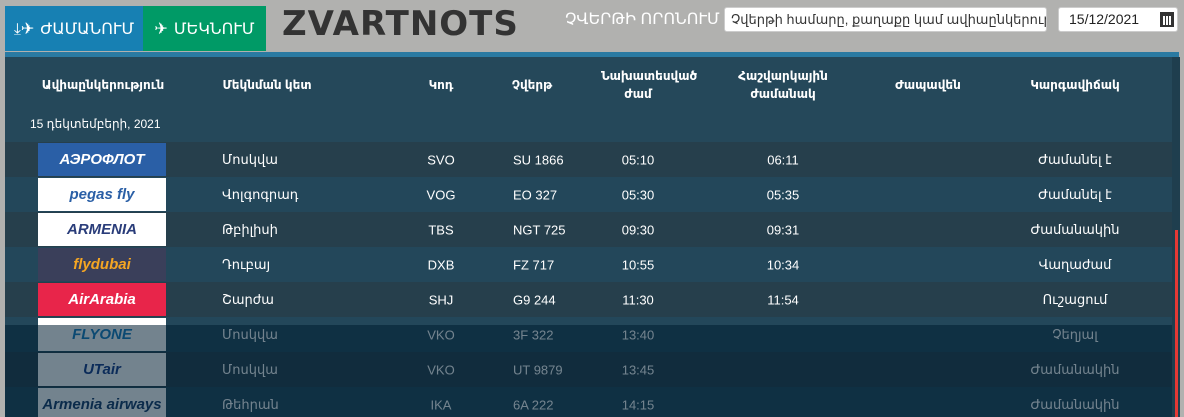  Describe the element at coordinates (592, 369) in the screenshot. I see `table-row: UTair Մոսկվա VKO UT 9879 13:45 Ժամանակին` at that location.